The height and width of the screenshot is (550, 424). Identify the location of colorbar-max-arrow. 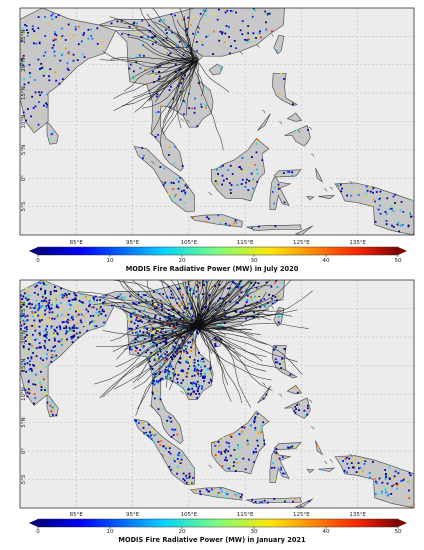
(402, 251).